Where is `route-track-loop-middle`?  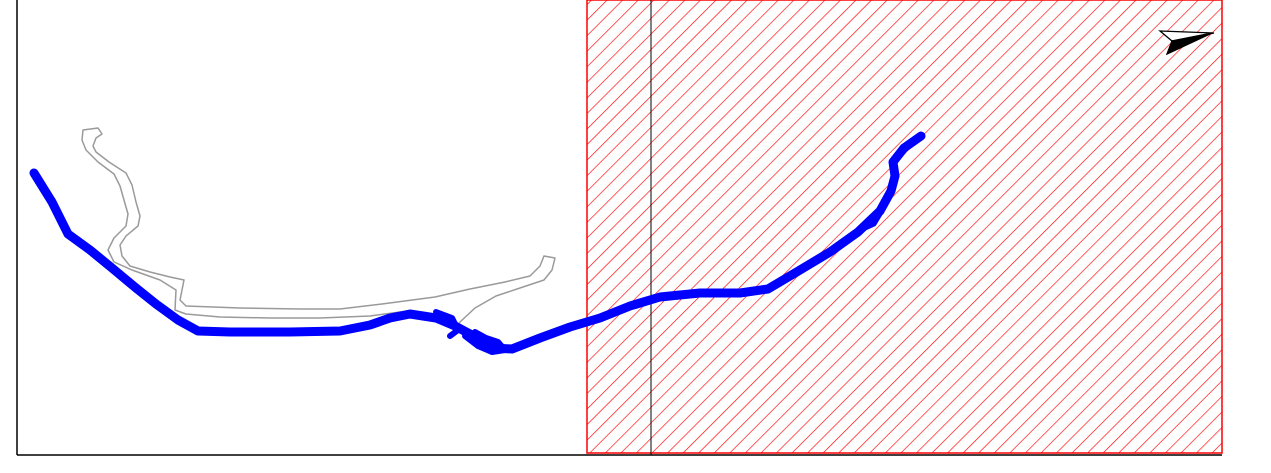 route-track-loop-middle is located at coordinates (485, 342).